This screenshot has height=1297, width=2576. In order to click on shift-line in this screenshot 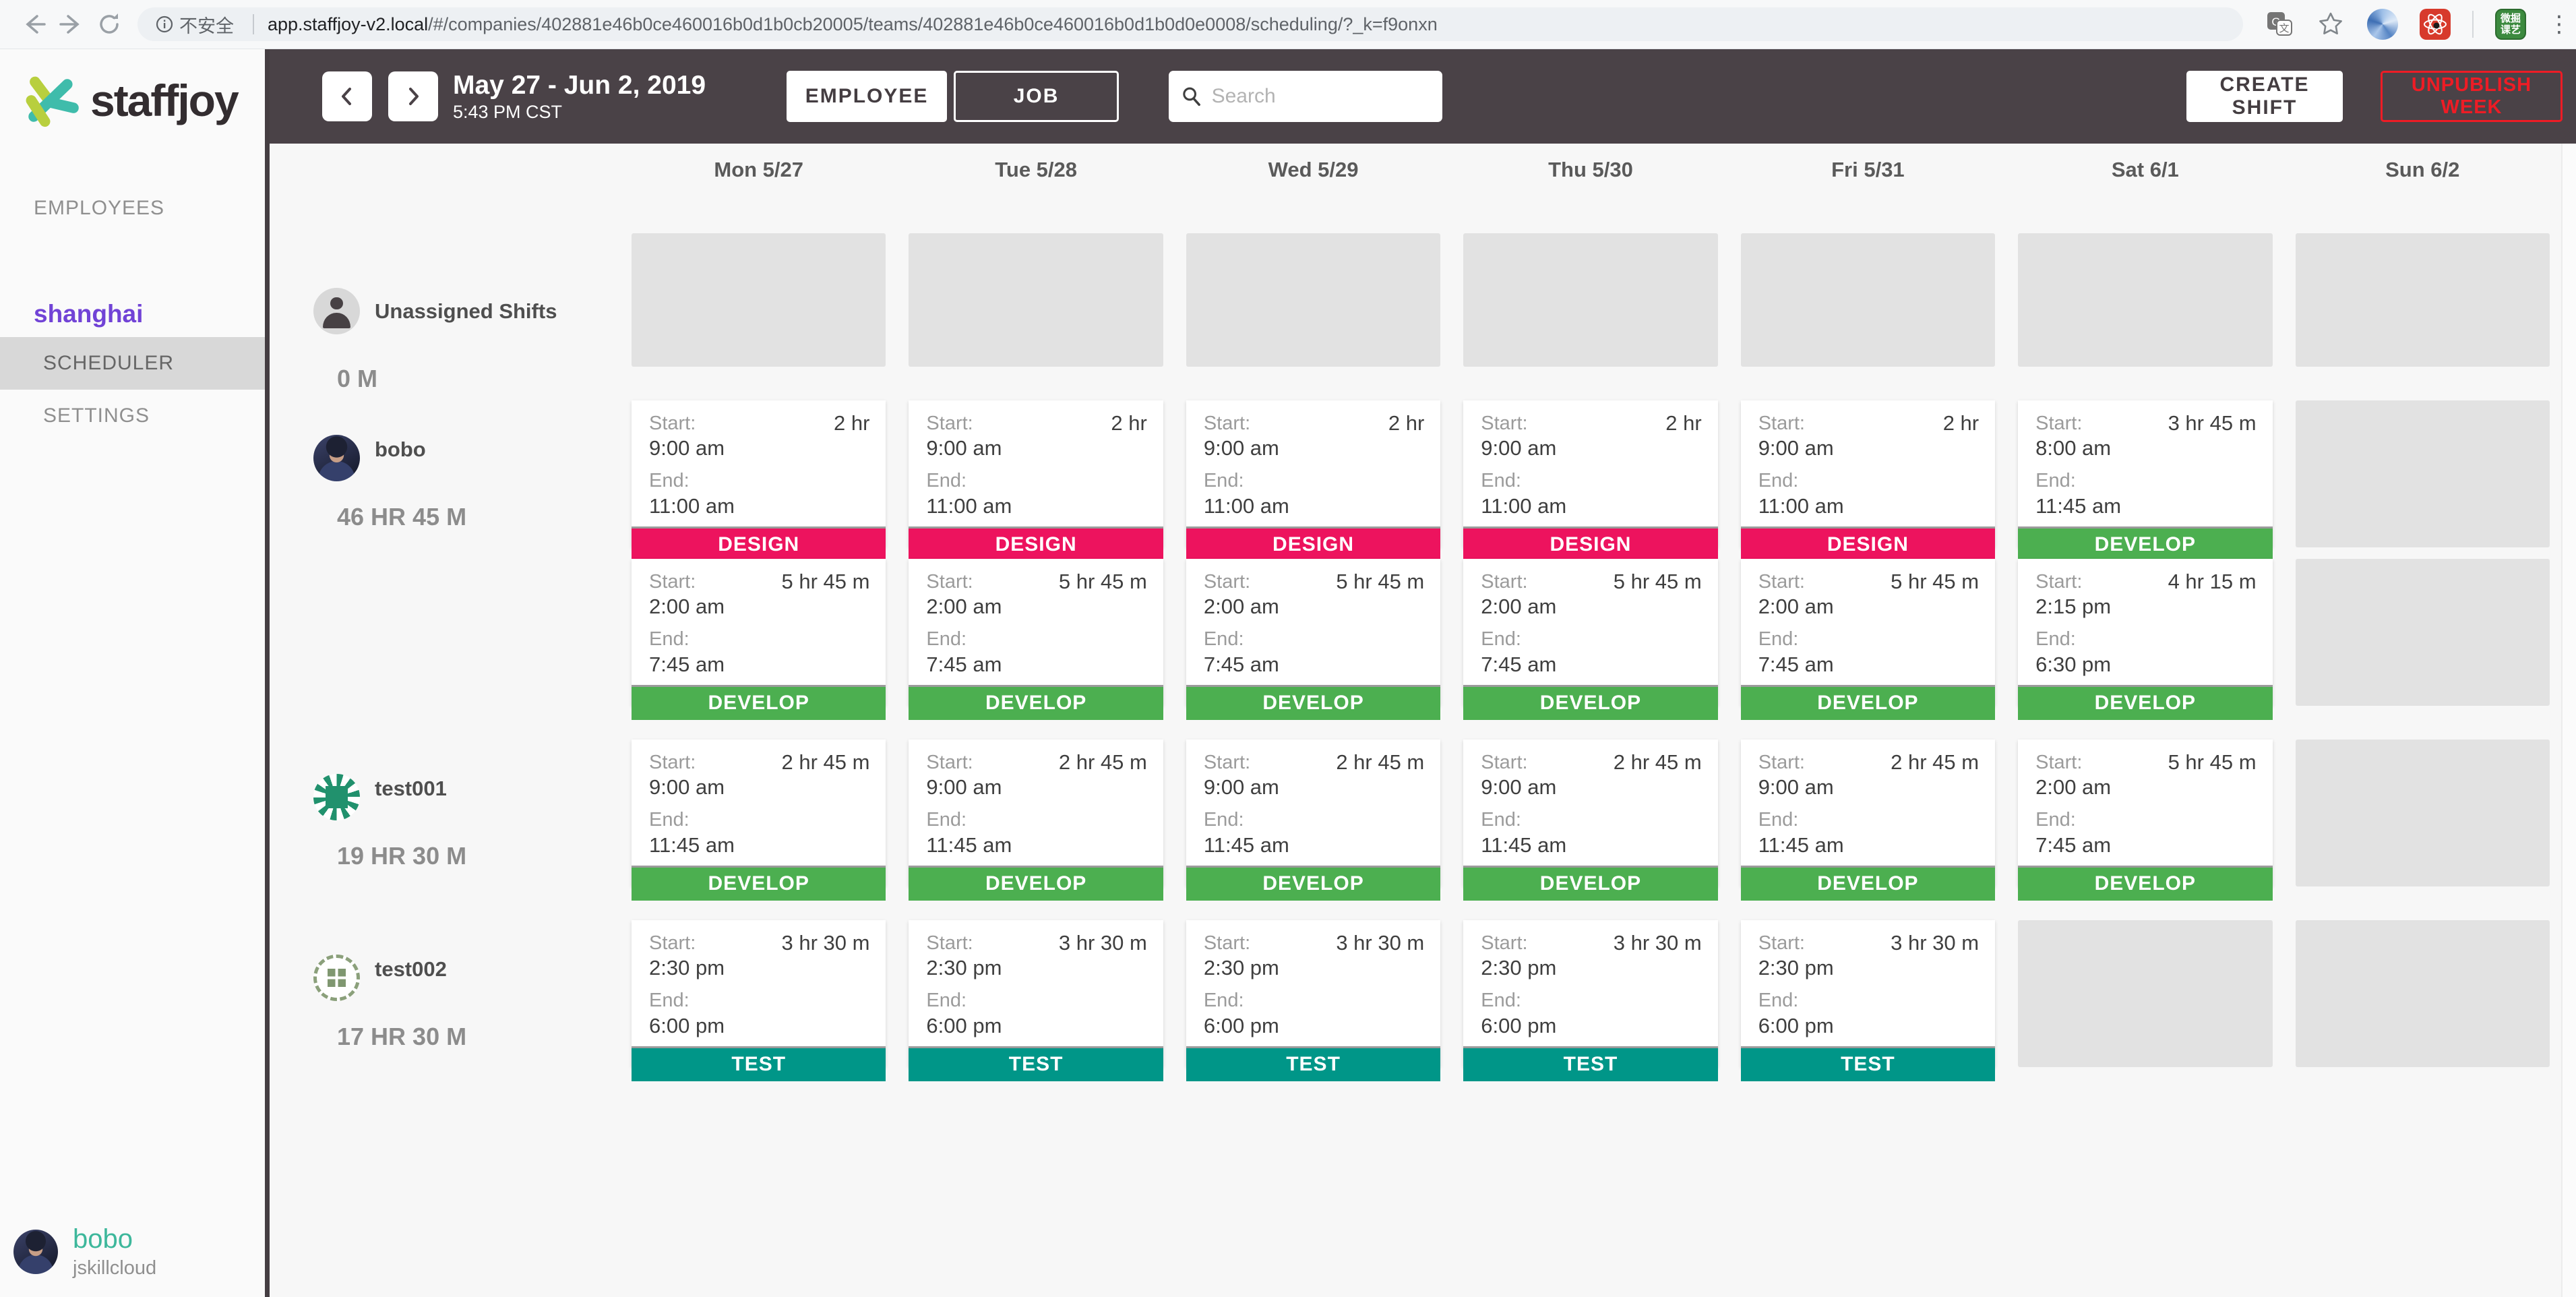, I will do `click(1591, 300)`.